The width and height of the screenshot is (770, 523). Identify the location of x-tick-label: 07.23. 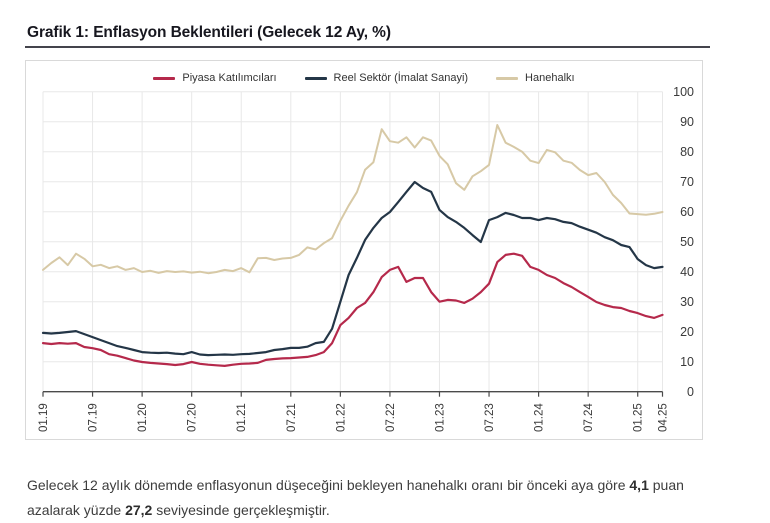
(490, 417).